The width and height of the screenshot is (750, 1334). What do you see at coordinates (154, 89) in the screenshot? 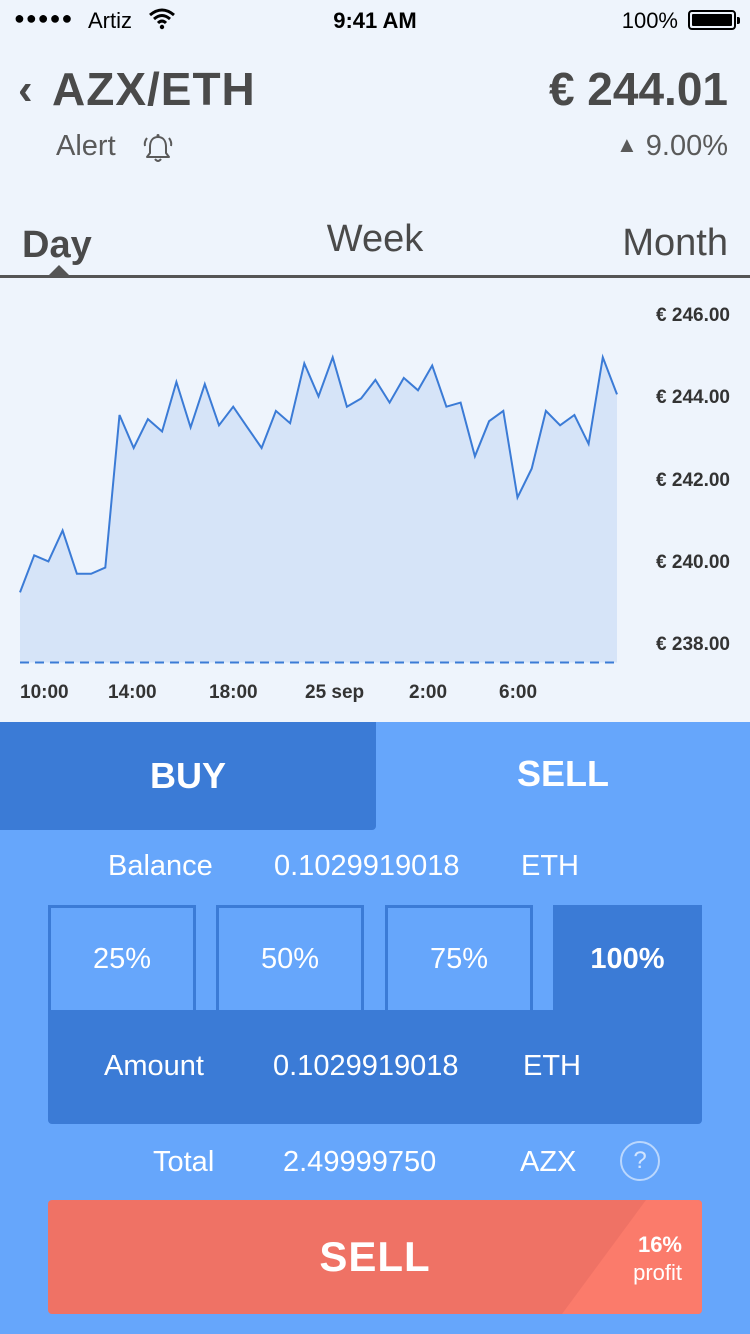
I see `pair-title: AZX/ETH` at bounding box center [154, 89].